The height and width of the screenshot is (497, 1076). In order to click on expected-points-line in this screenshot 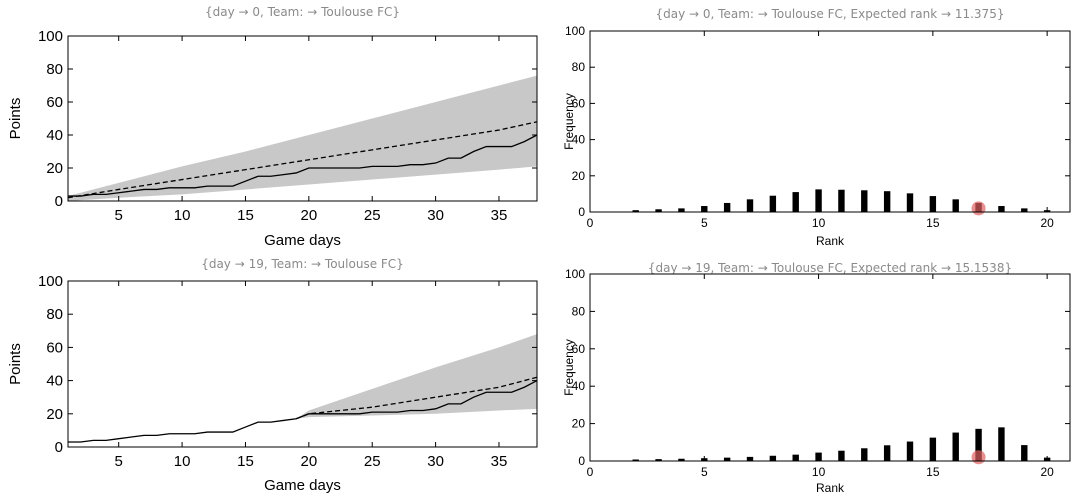, I will do `click(302, 160)`.